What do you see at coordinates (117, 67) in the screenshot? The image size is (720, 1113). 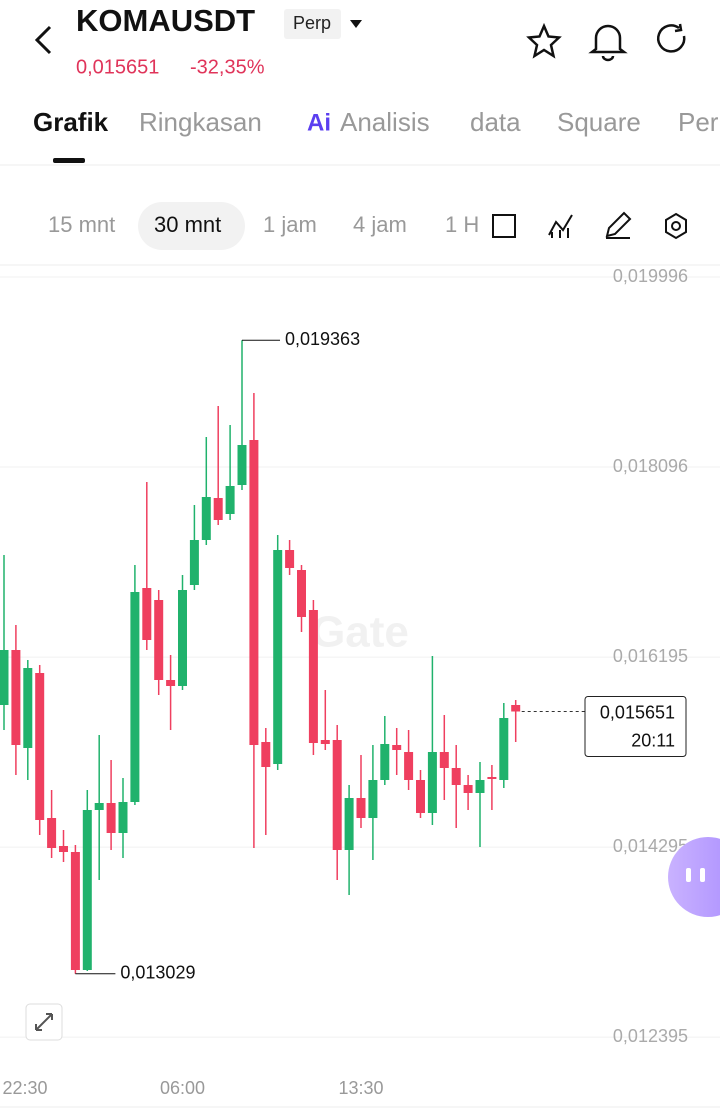 I see `price: 0,015651` at bounding box center [117, 67].